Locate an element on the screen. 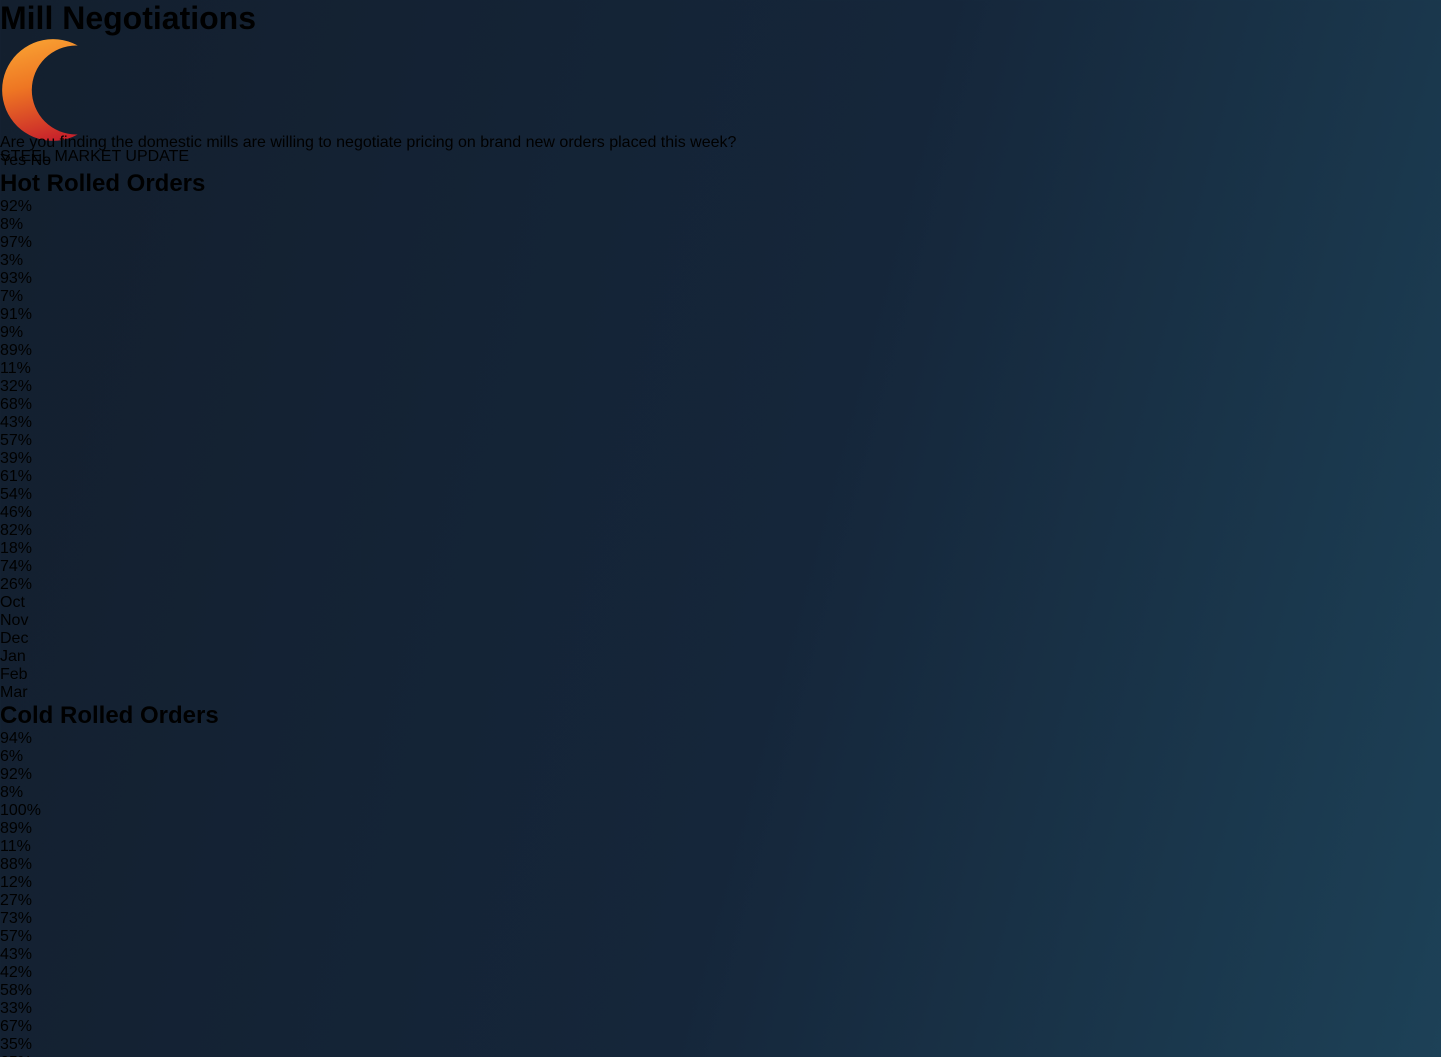 The width and height of the screenshot is (1441, 1057). bar: 91% 9% is located at coordinates (720, 324).